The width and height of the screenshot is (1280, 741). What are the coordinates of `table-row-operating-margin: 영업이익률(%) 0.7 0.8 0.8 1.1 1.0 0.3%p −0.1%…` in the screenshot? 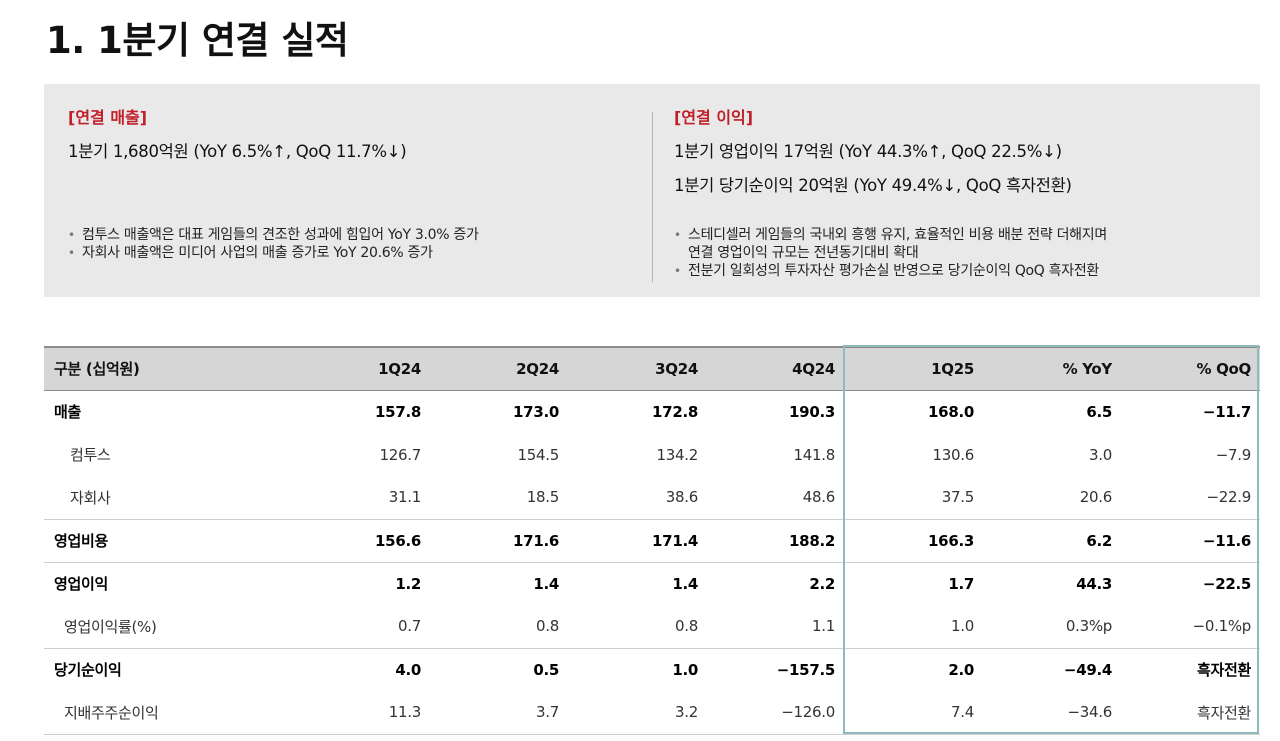 It's located at (652, 626).